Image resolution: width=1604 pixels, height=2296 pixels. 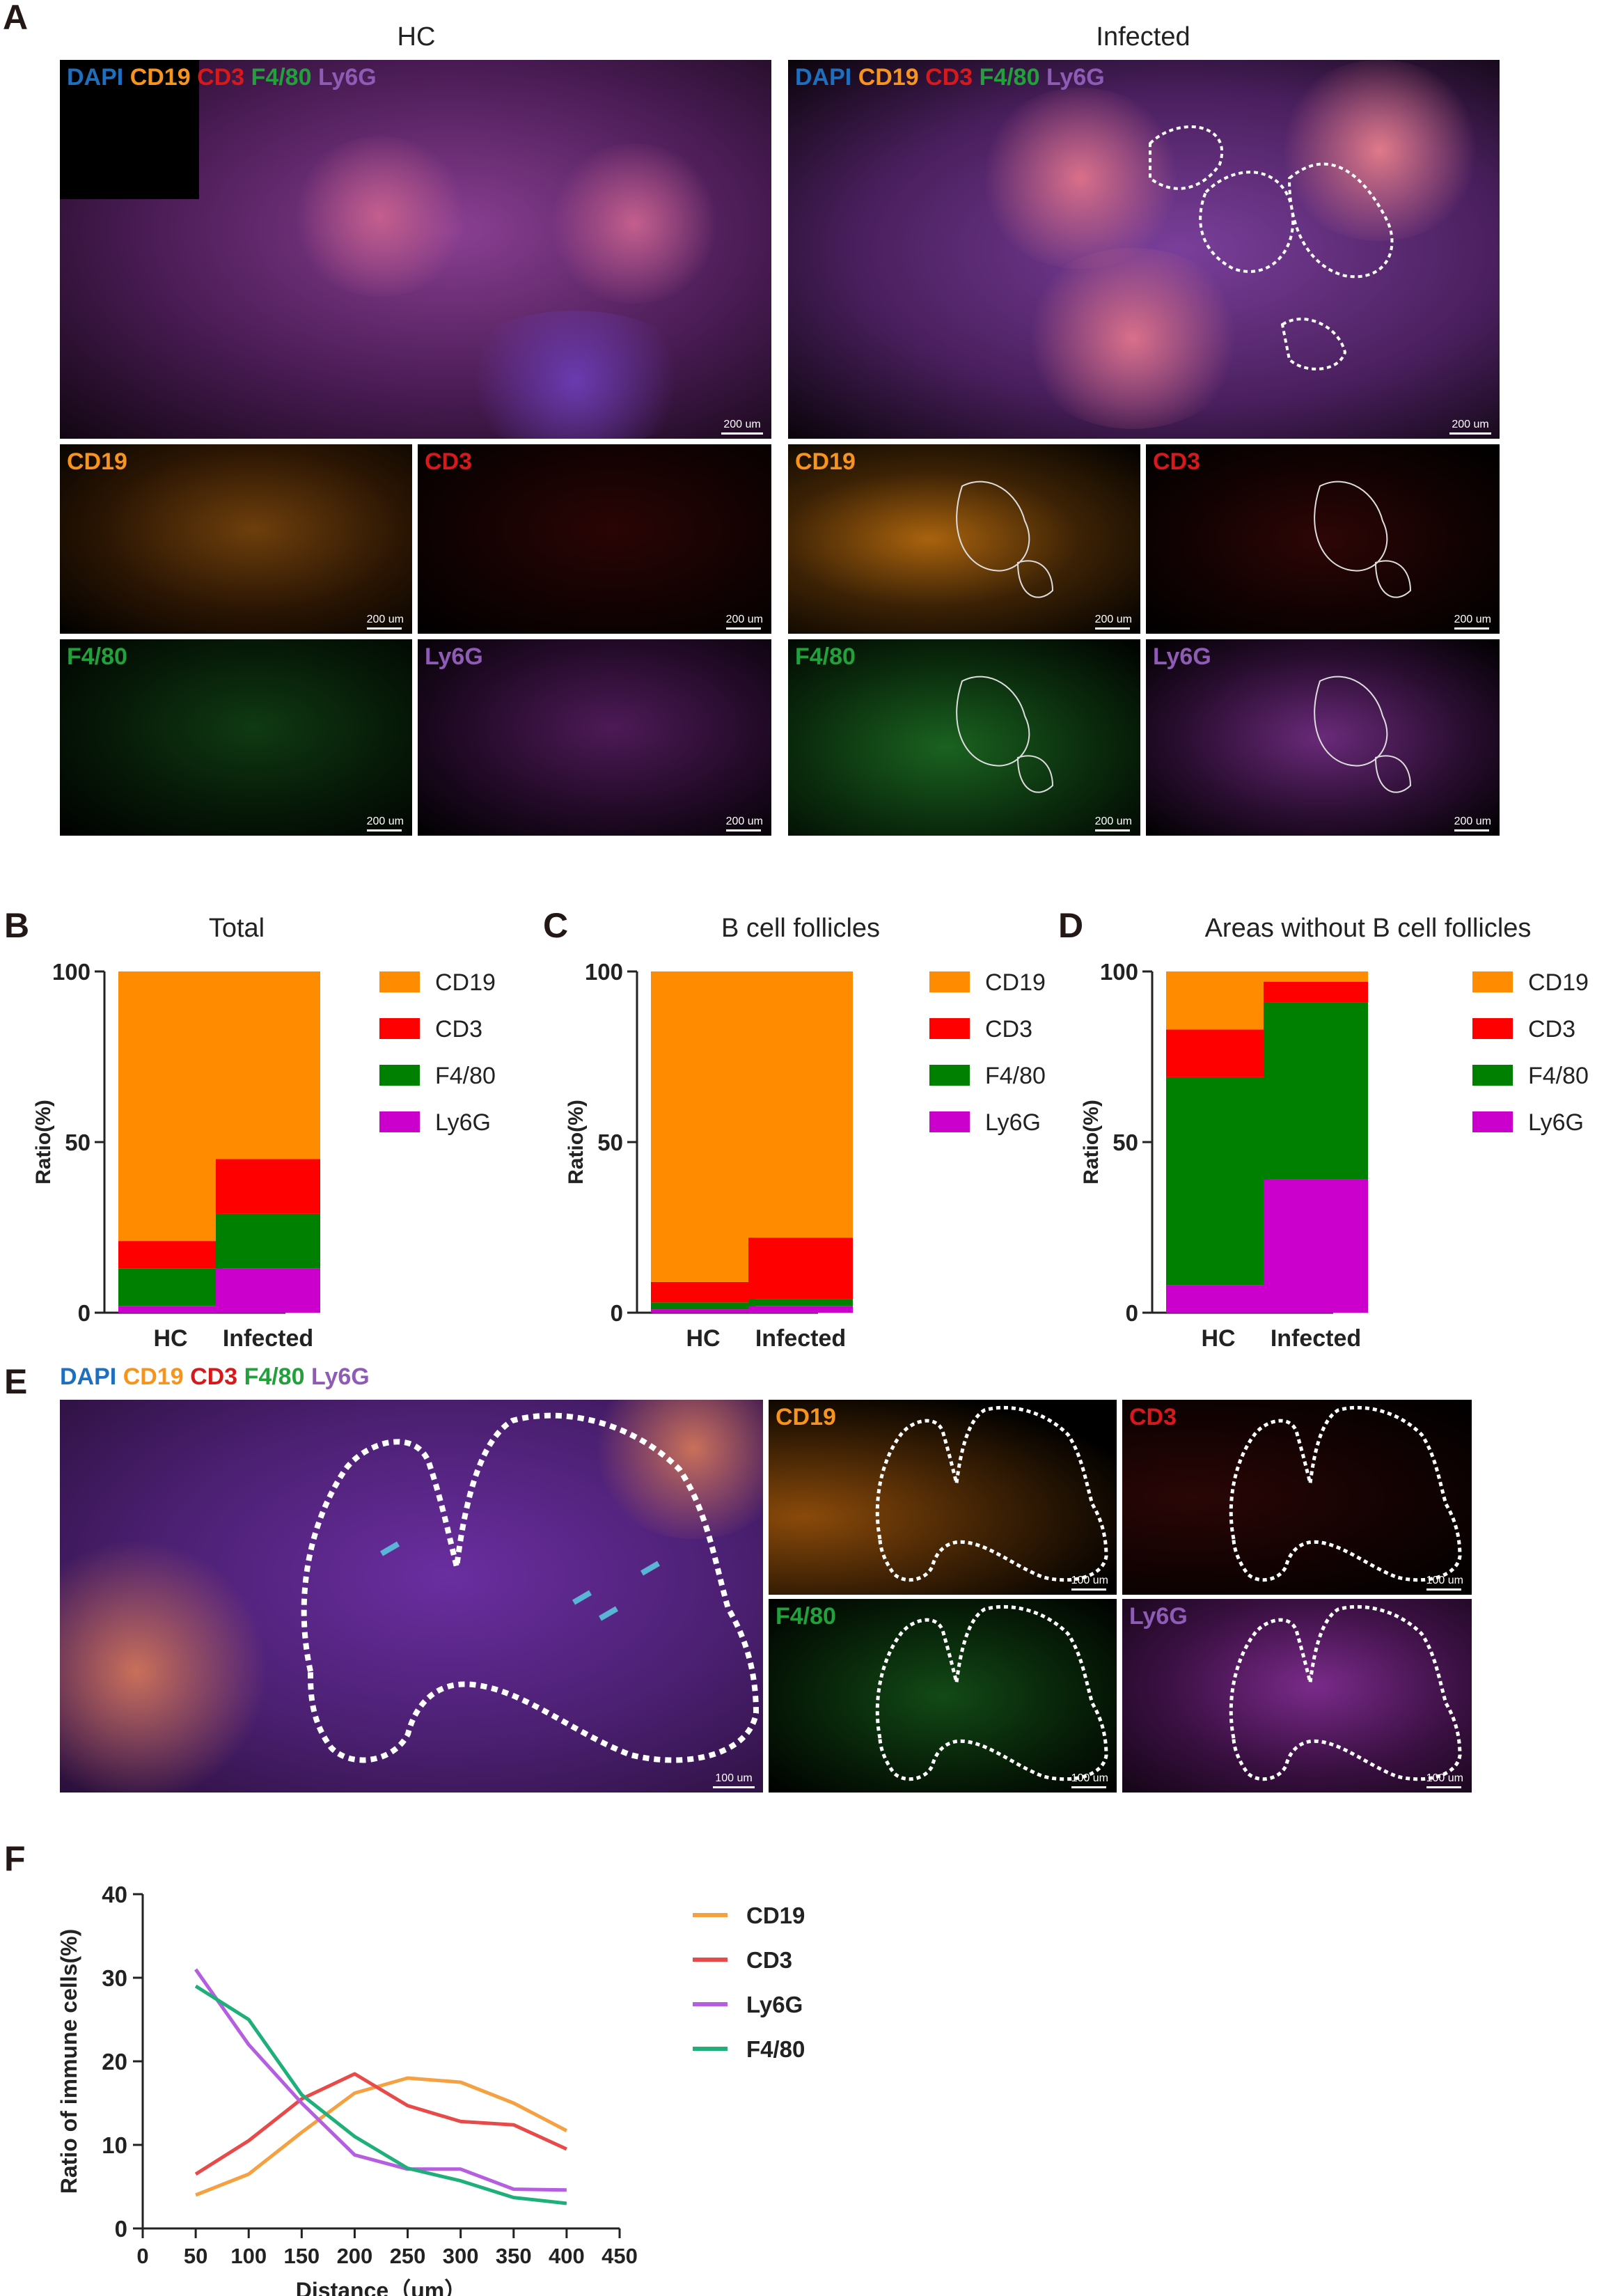 I want to click on infected-f480-image: F4/80 200 um, so click(x=964, y=737).